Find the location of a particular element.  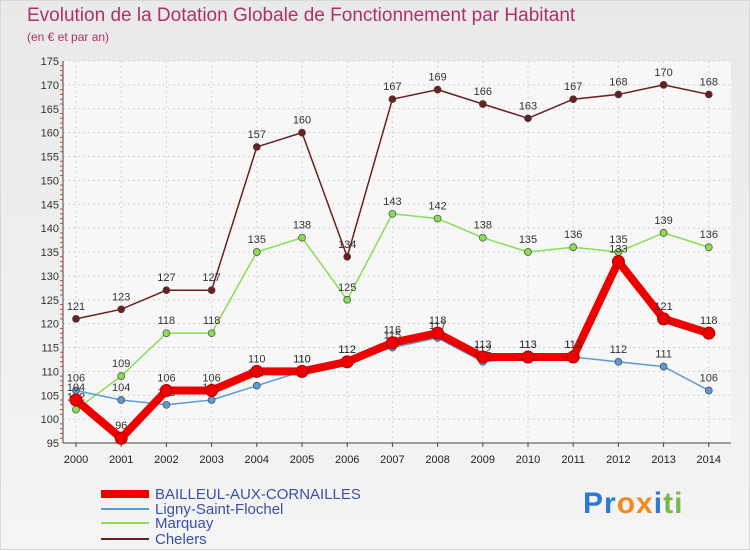

y-tick-label: 175 is located at coordinates (50, 62).